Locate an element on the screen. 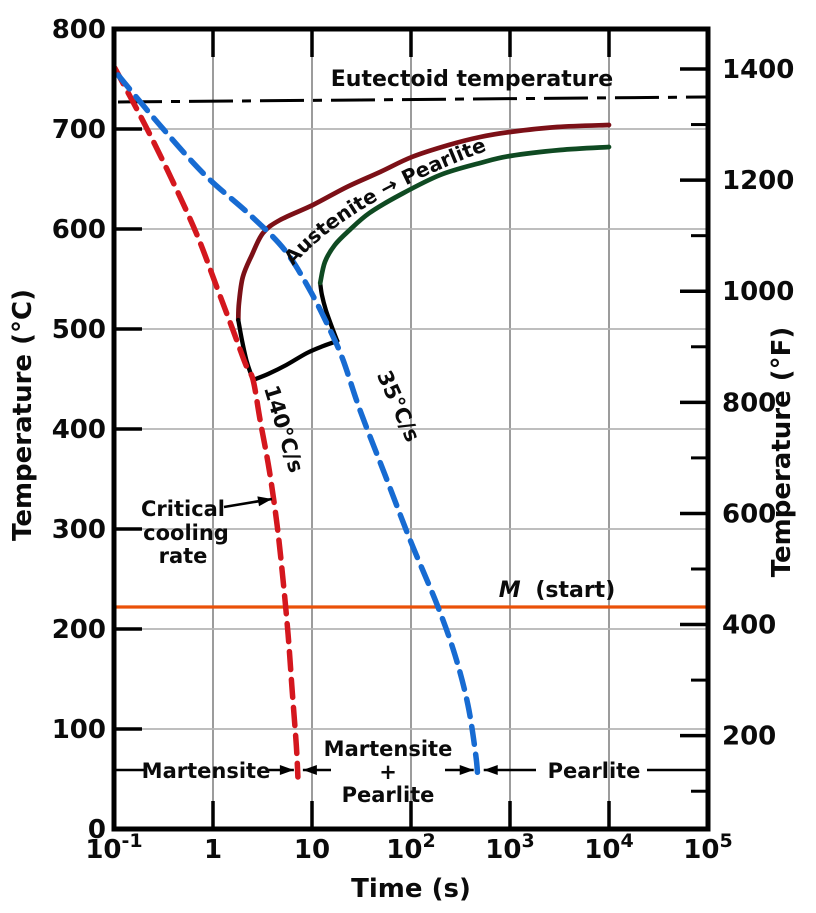 The image size is (816, 913). m-start-label: M (start) is located at coordinates (557, 590).